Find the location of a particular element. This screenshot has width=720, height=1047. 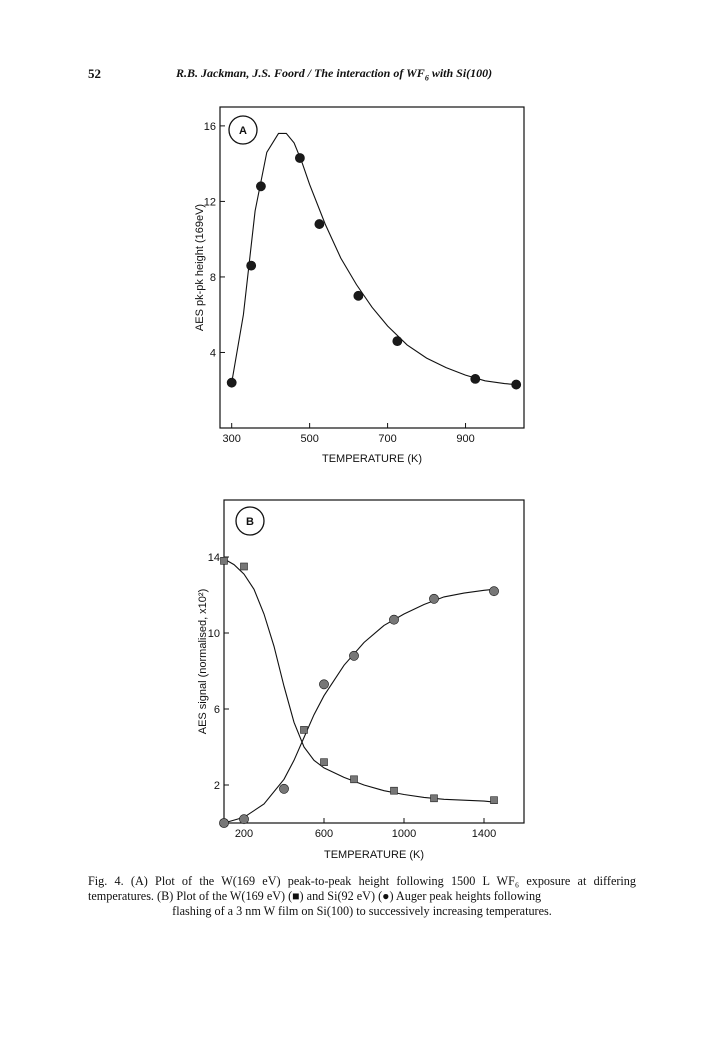

y-tick-label: 14 is located at coordinates (214, 558).